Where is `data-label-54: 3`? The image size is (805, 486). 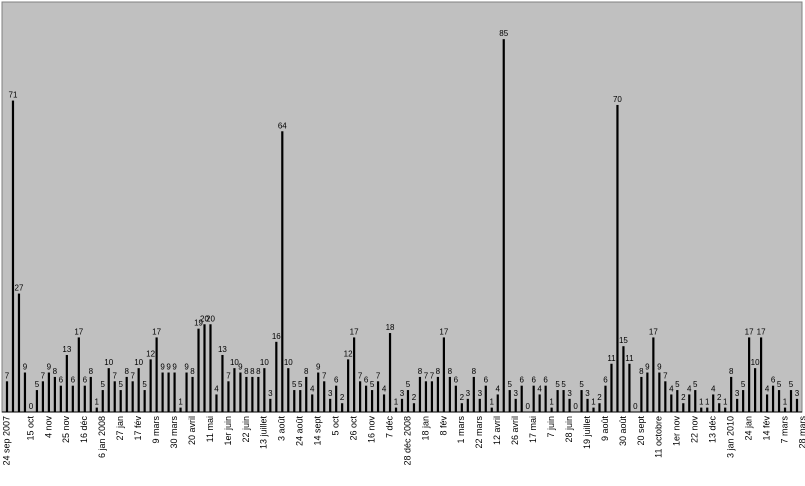
data-label-54: 3 is located at coordinates (330, 393).